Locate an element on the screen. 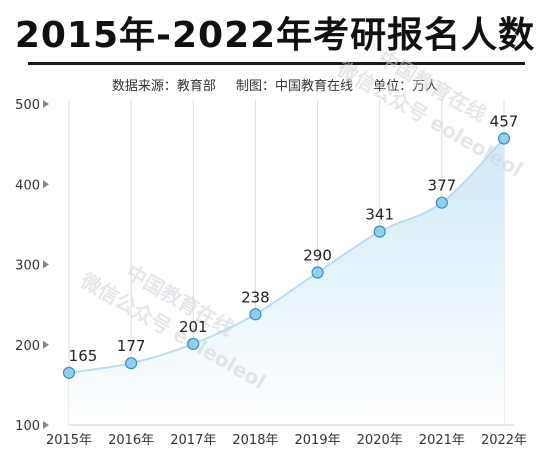 This screenshot has width=550, height=475. y-tick-label: 300 is located at coordinates (27, 266).